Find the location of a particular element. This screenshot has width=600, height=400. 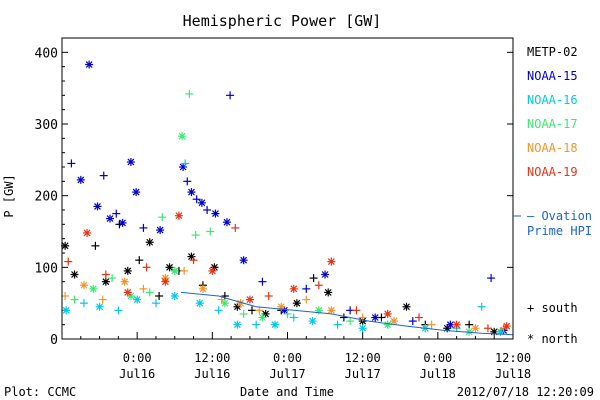

legend-entry: NOAA-15 is located at coordinates (552, 76).